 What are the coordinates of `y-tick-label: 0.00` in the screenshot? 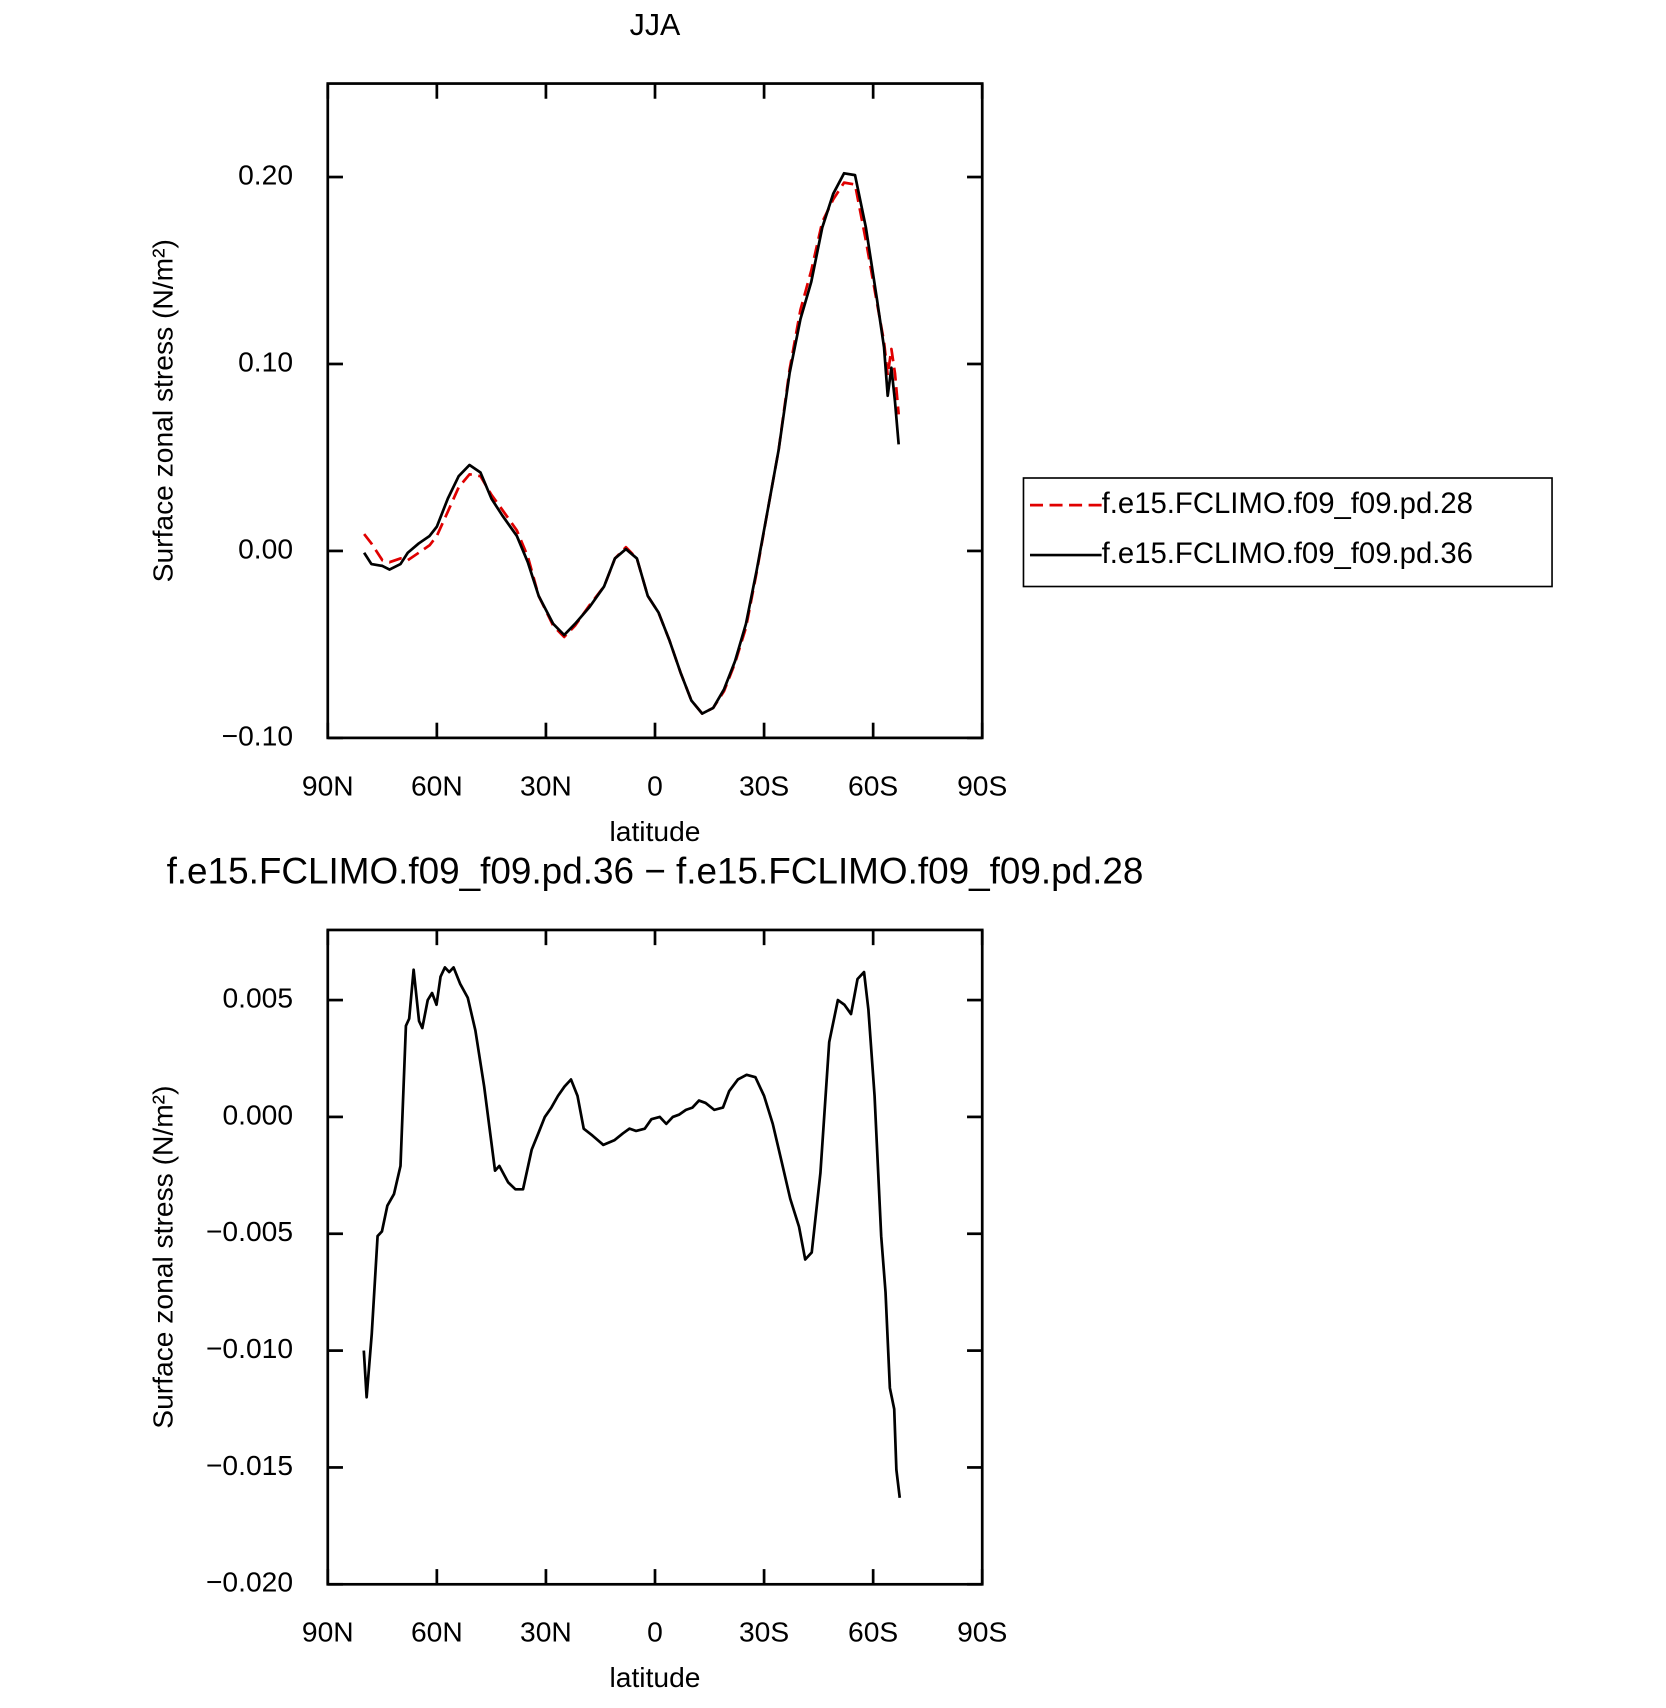 It's located at (265, 548).